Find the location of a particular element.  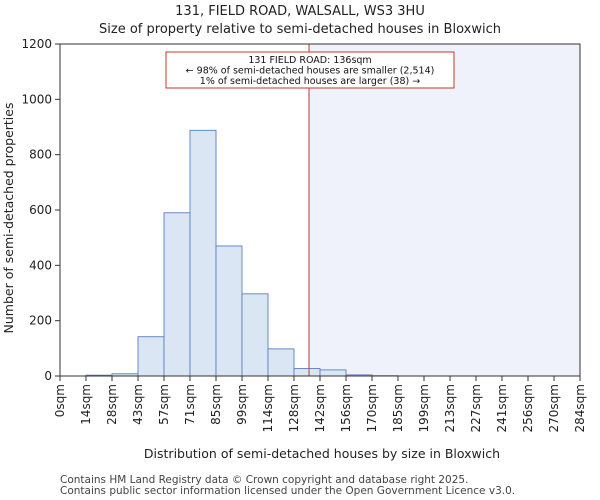

x-tick-label: 270sqm is located at coordinates (554, 408).